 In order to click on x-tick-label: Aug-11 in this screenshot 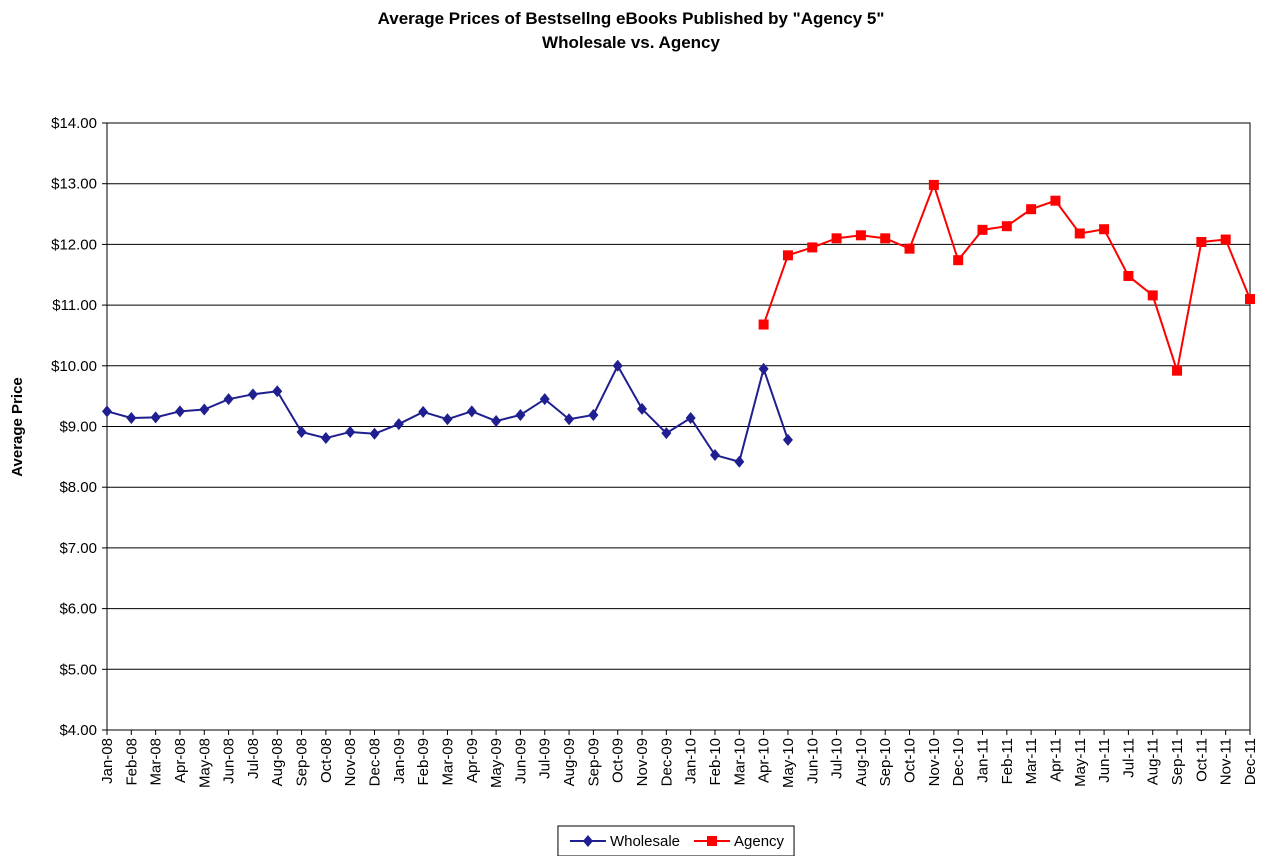, I will do `click(1153, 761)`.